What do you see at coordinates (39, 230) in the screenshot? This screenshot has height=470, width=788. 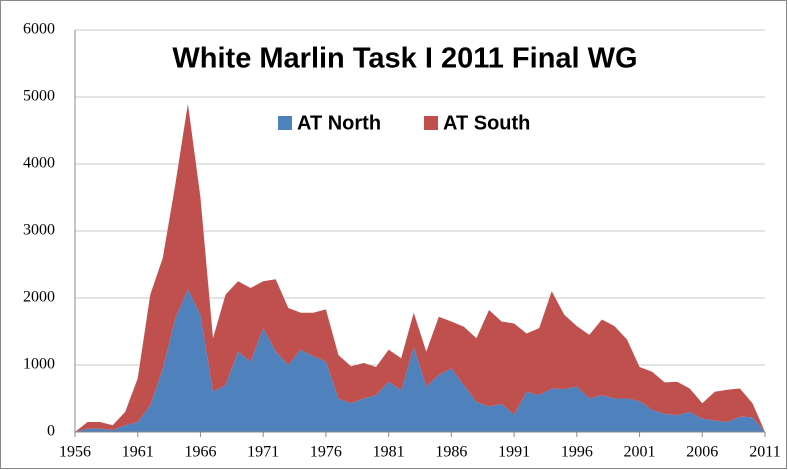 I see `y-tick-label: 3000` at bounding box center [39, 230].